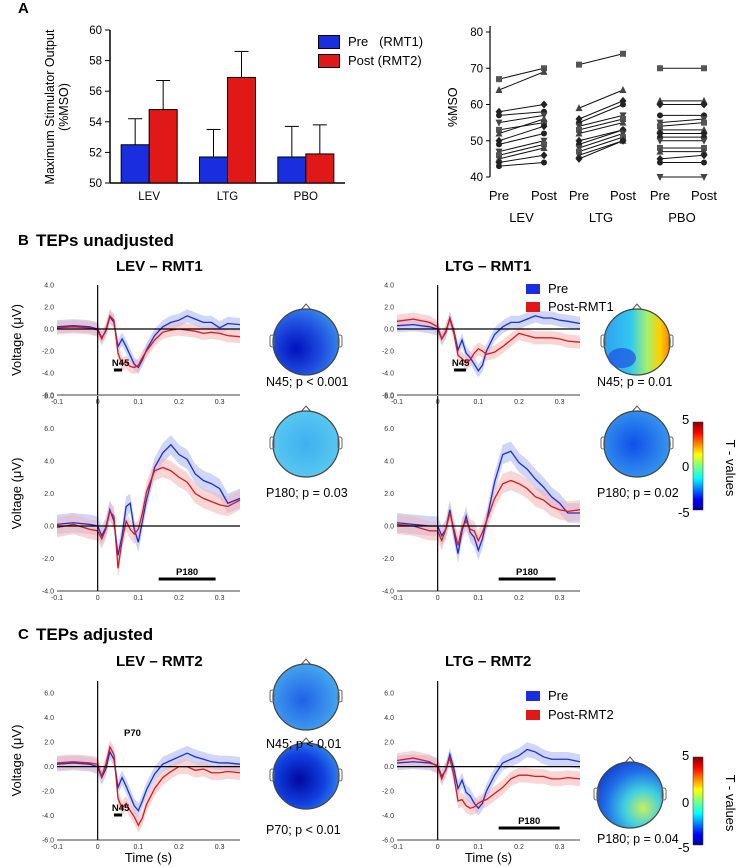 The height and width of the screenshot is (867, 743). What do you see at coordinates (581, 714) in the screenshot?
I see `legend-label-post: Post-RMT2` at bounding box center [581, 714].